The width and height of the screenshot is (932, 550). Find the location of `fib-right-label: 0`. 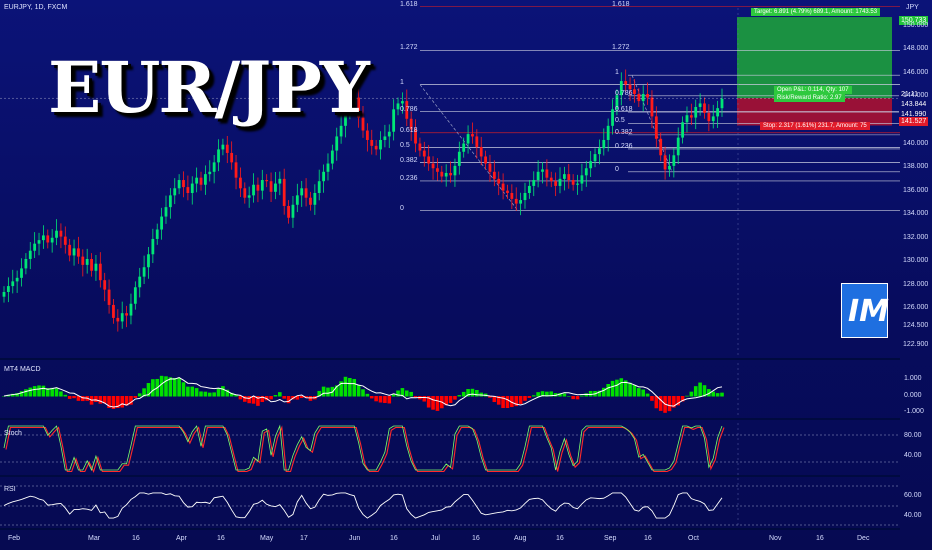

fib-right-label: 0 is located at coordinates (617, 169).